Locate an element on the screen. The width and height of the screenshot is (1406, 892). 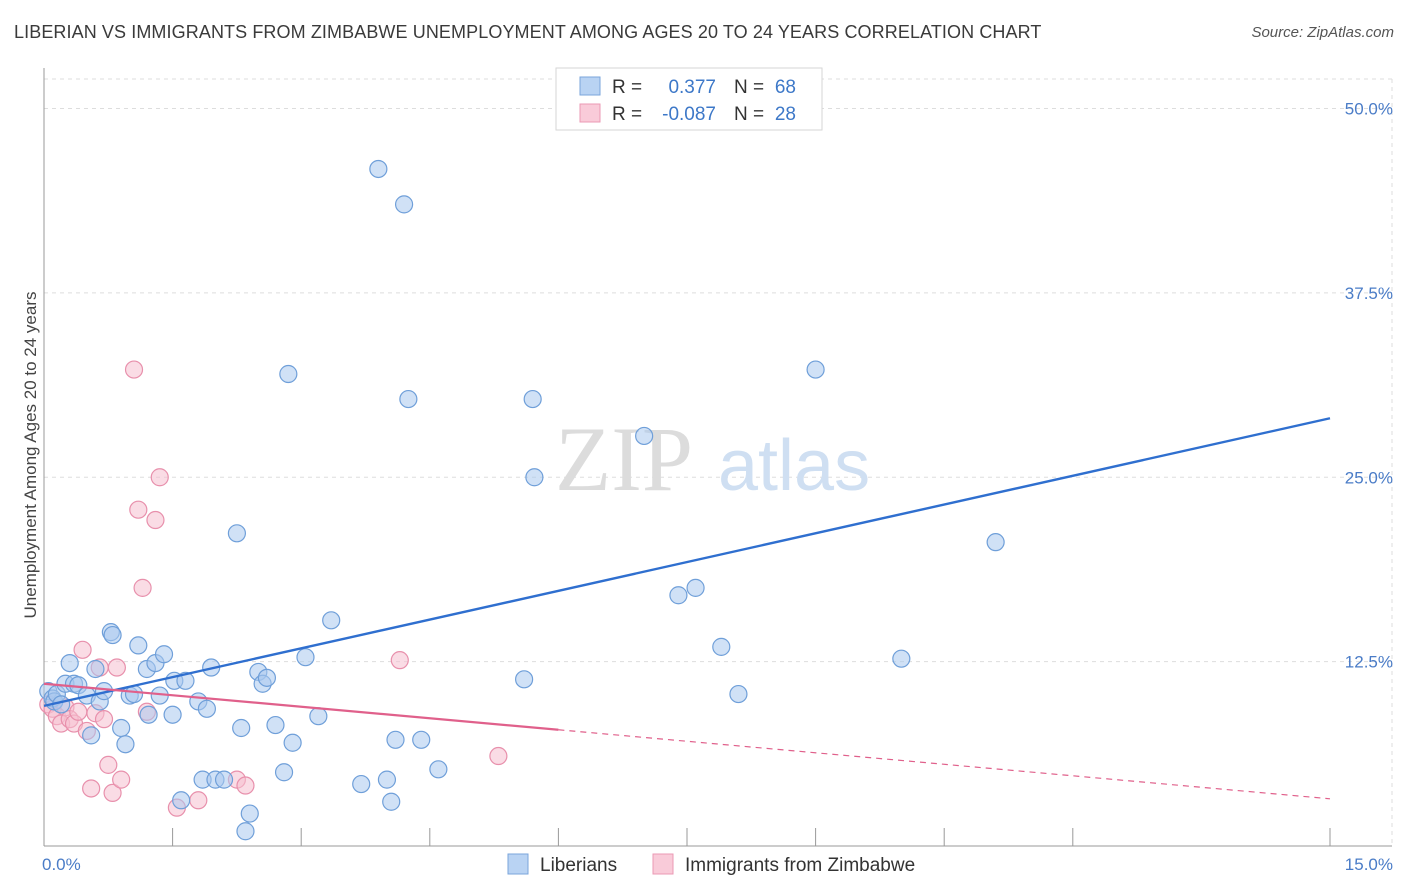
legend-n-label-2: N = is located at coordinates (749, 114).